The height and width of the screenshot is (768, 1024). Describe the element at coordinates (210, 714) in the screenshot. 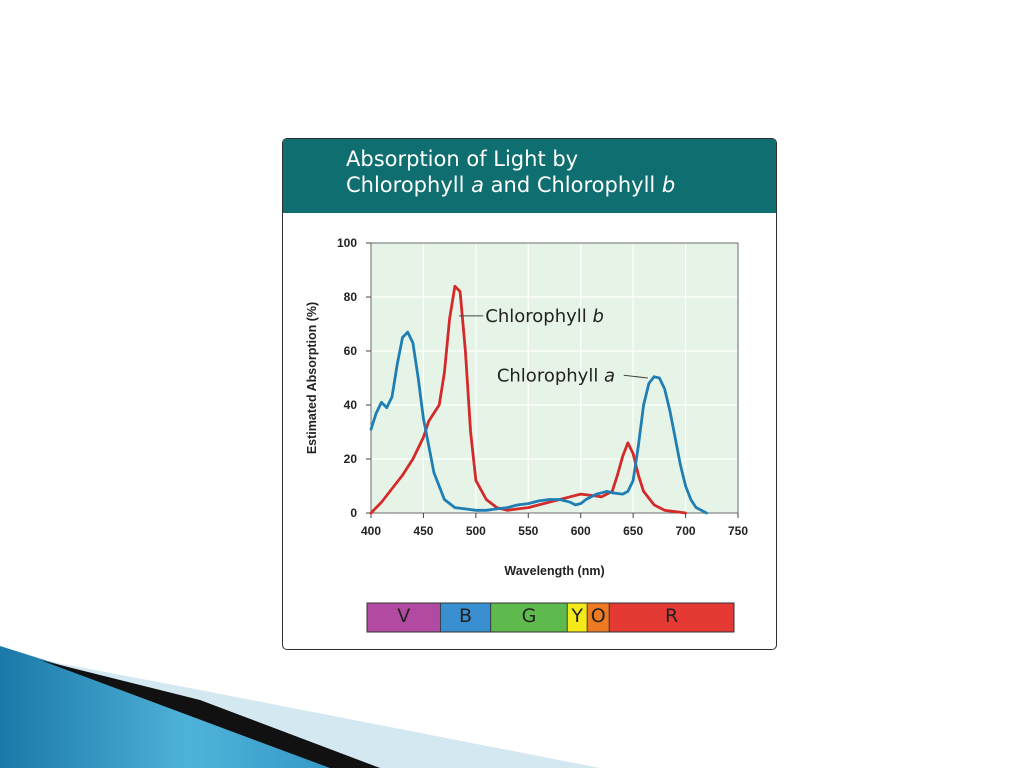

I see `ribbon-dark-band` at that location.